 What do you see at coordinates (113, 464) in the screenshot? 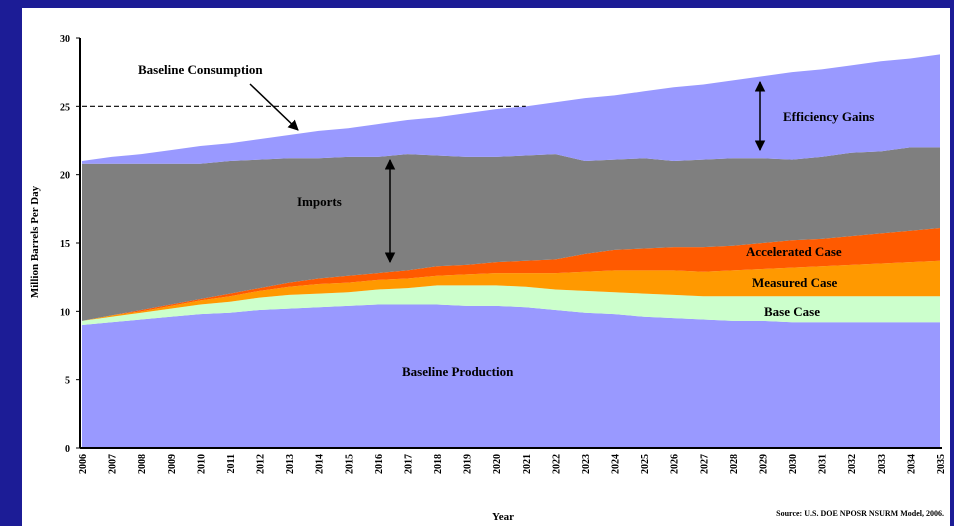
I see `x-tick-label: 2007` at bounding box center [113, 464].